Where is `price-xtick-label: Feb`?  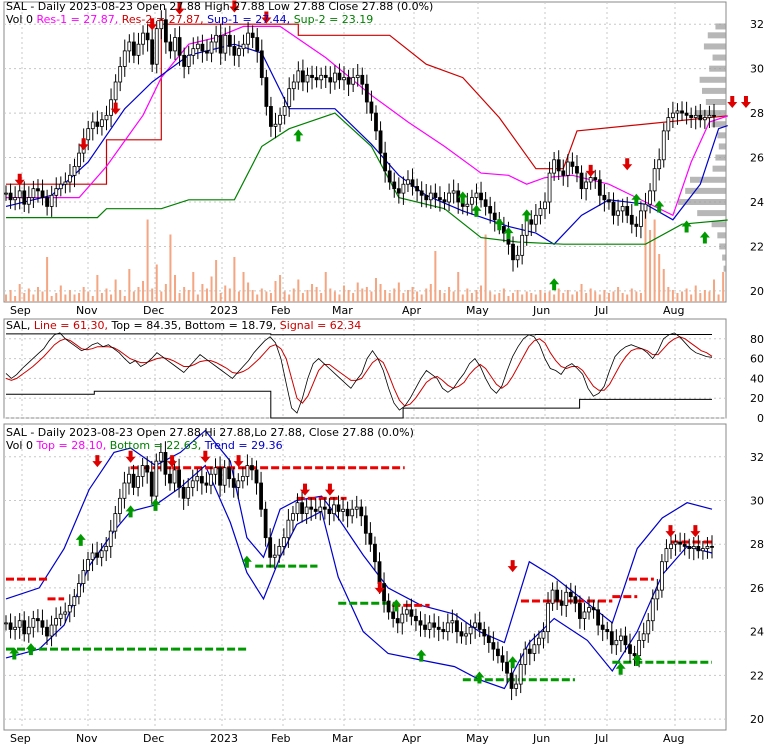
price-xtick-label: Feb is located at coordinates (280, 310).